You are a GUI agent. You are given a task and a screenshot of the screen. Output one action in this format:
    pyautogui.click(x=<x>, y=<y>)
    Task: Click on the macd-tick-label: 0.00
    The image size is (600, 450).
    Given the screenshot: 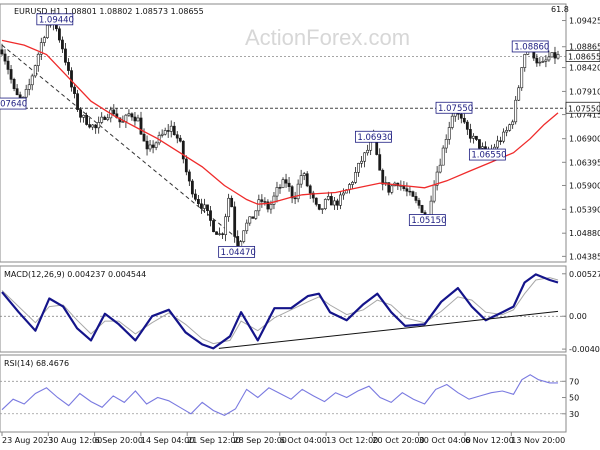 What is the action you would take?
    pyautogui.click(x=578, y=316)
    